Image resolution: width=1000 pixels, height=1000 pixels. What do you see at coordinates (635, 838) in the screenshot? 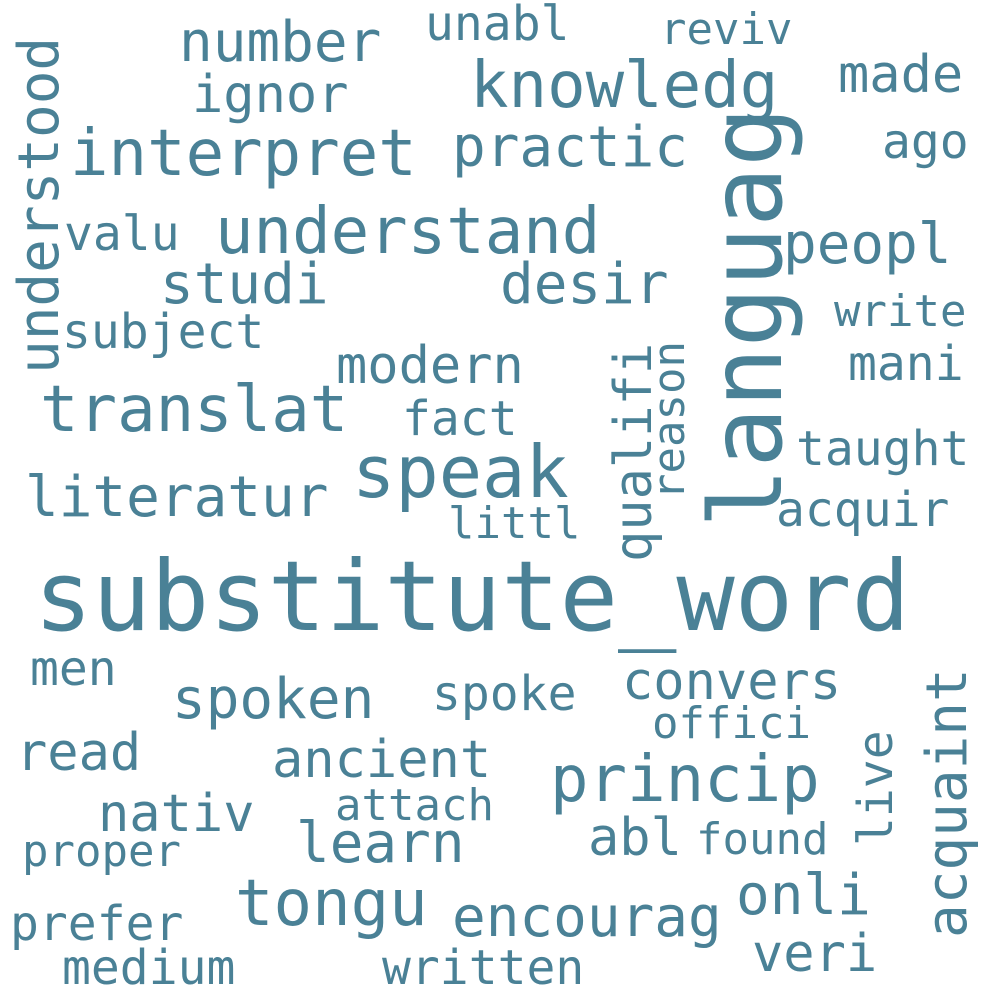
I see `word-abl: abl` at bounding box center [635, 838].